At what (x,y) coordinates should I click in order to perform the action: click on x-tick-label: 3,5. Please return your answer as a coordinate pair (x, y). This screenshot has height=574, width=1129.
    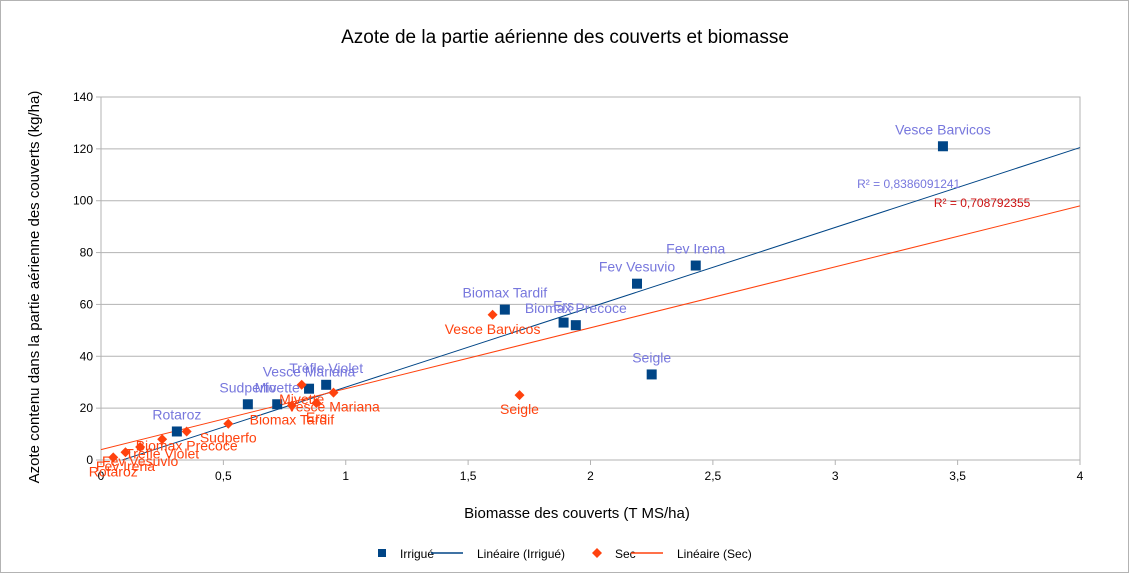
    Looking at the image, I should click on (957, 476).